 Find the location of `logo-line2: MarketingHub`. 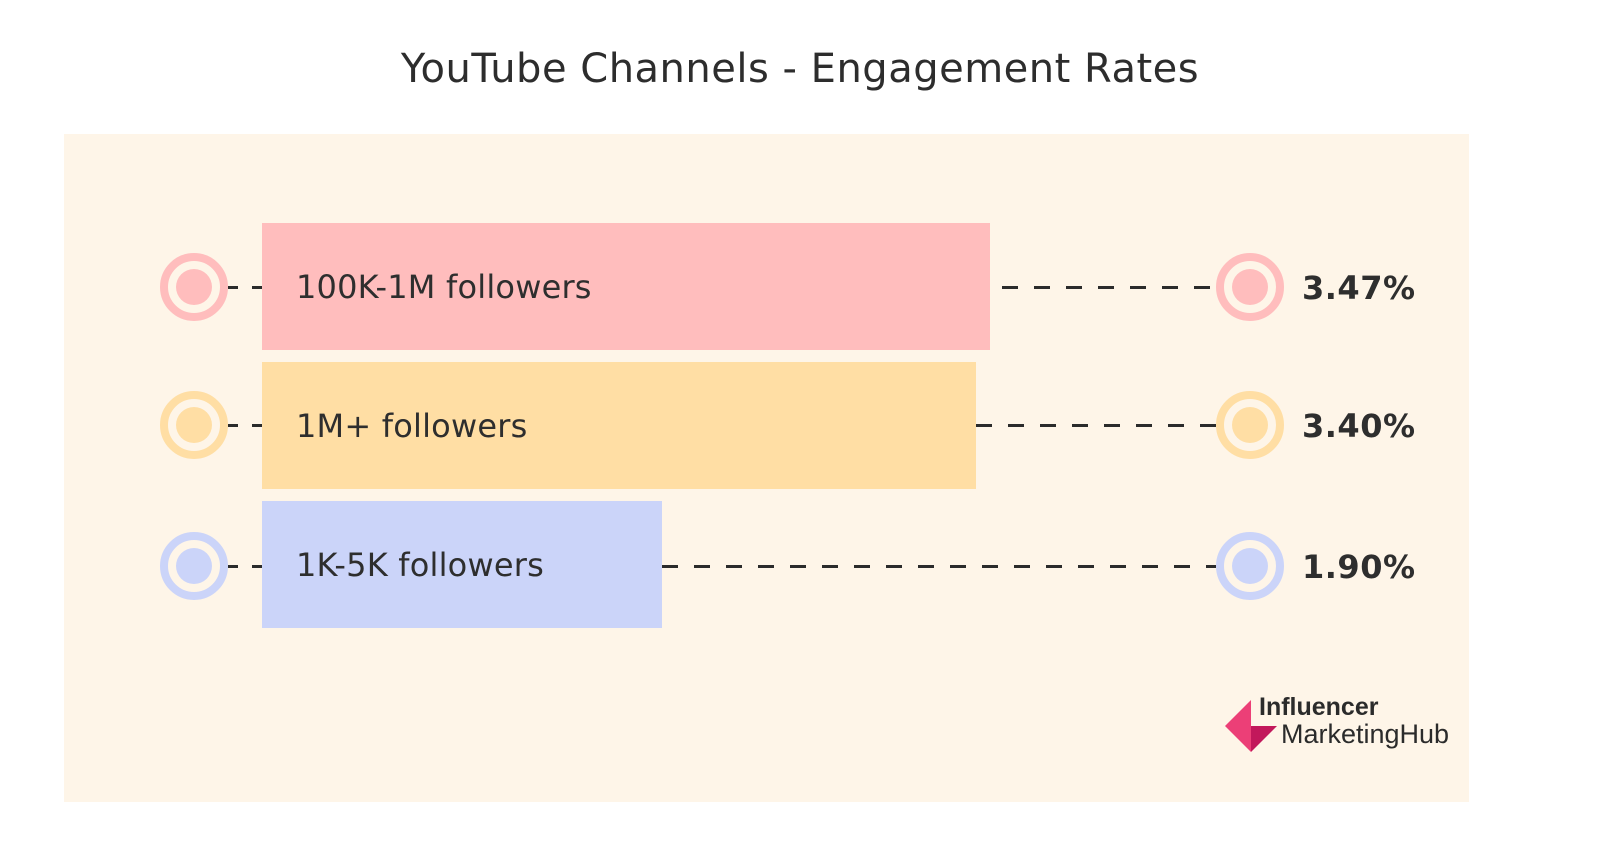

logo-line2: MarketingHub is located at coordinates (1365, 734).